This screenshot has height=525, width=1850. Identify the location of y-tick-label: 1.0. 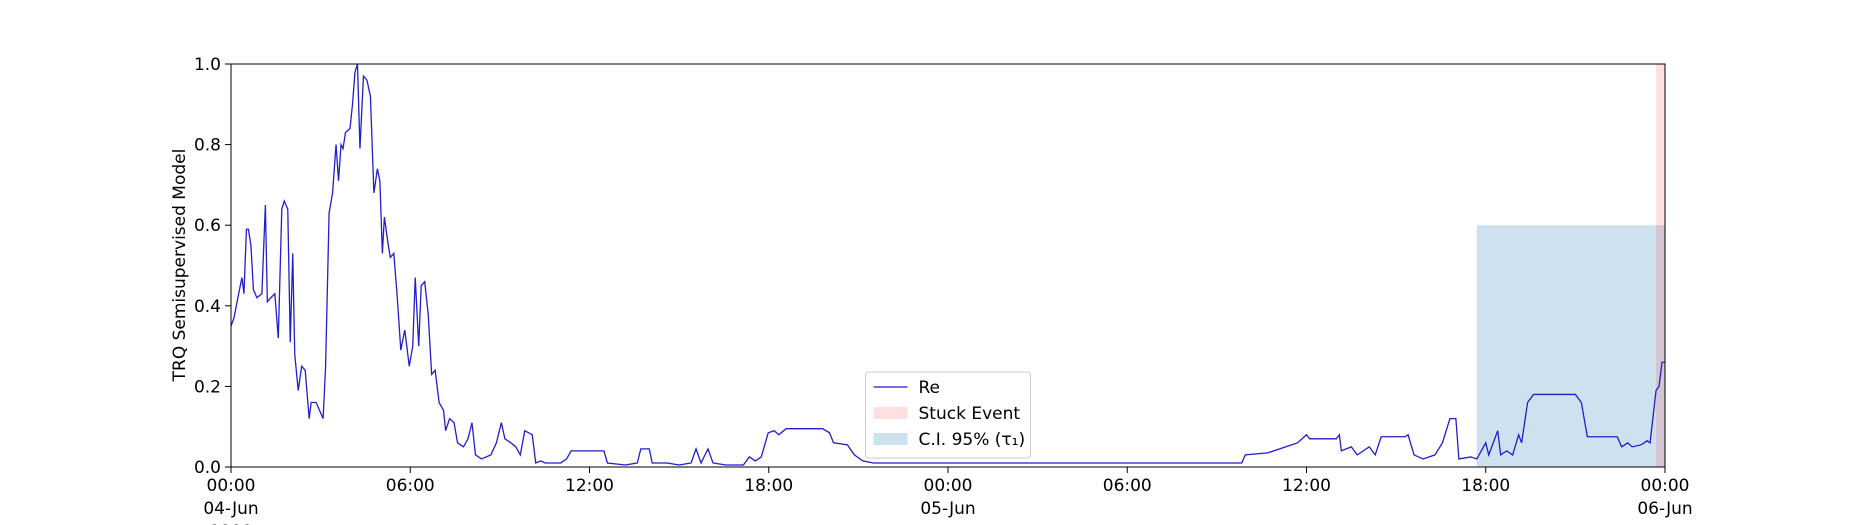
(207, 65).